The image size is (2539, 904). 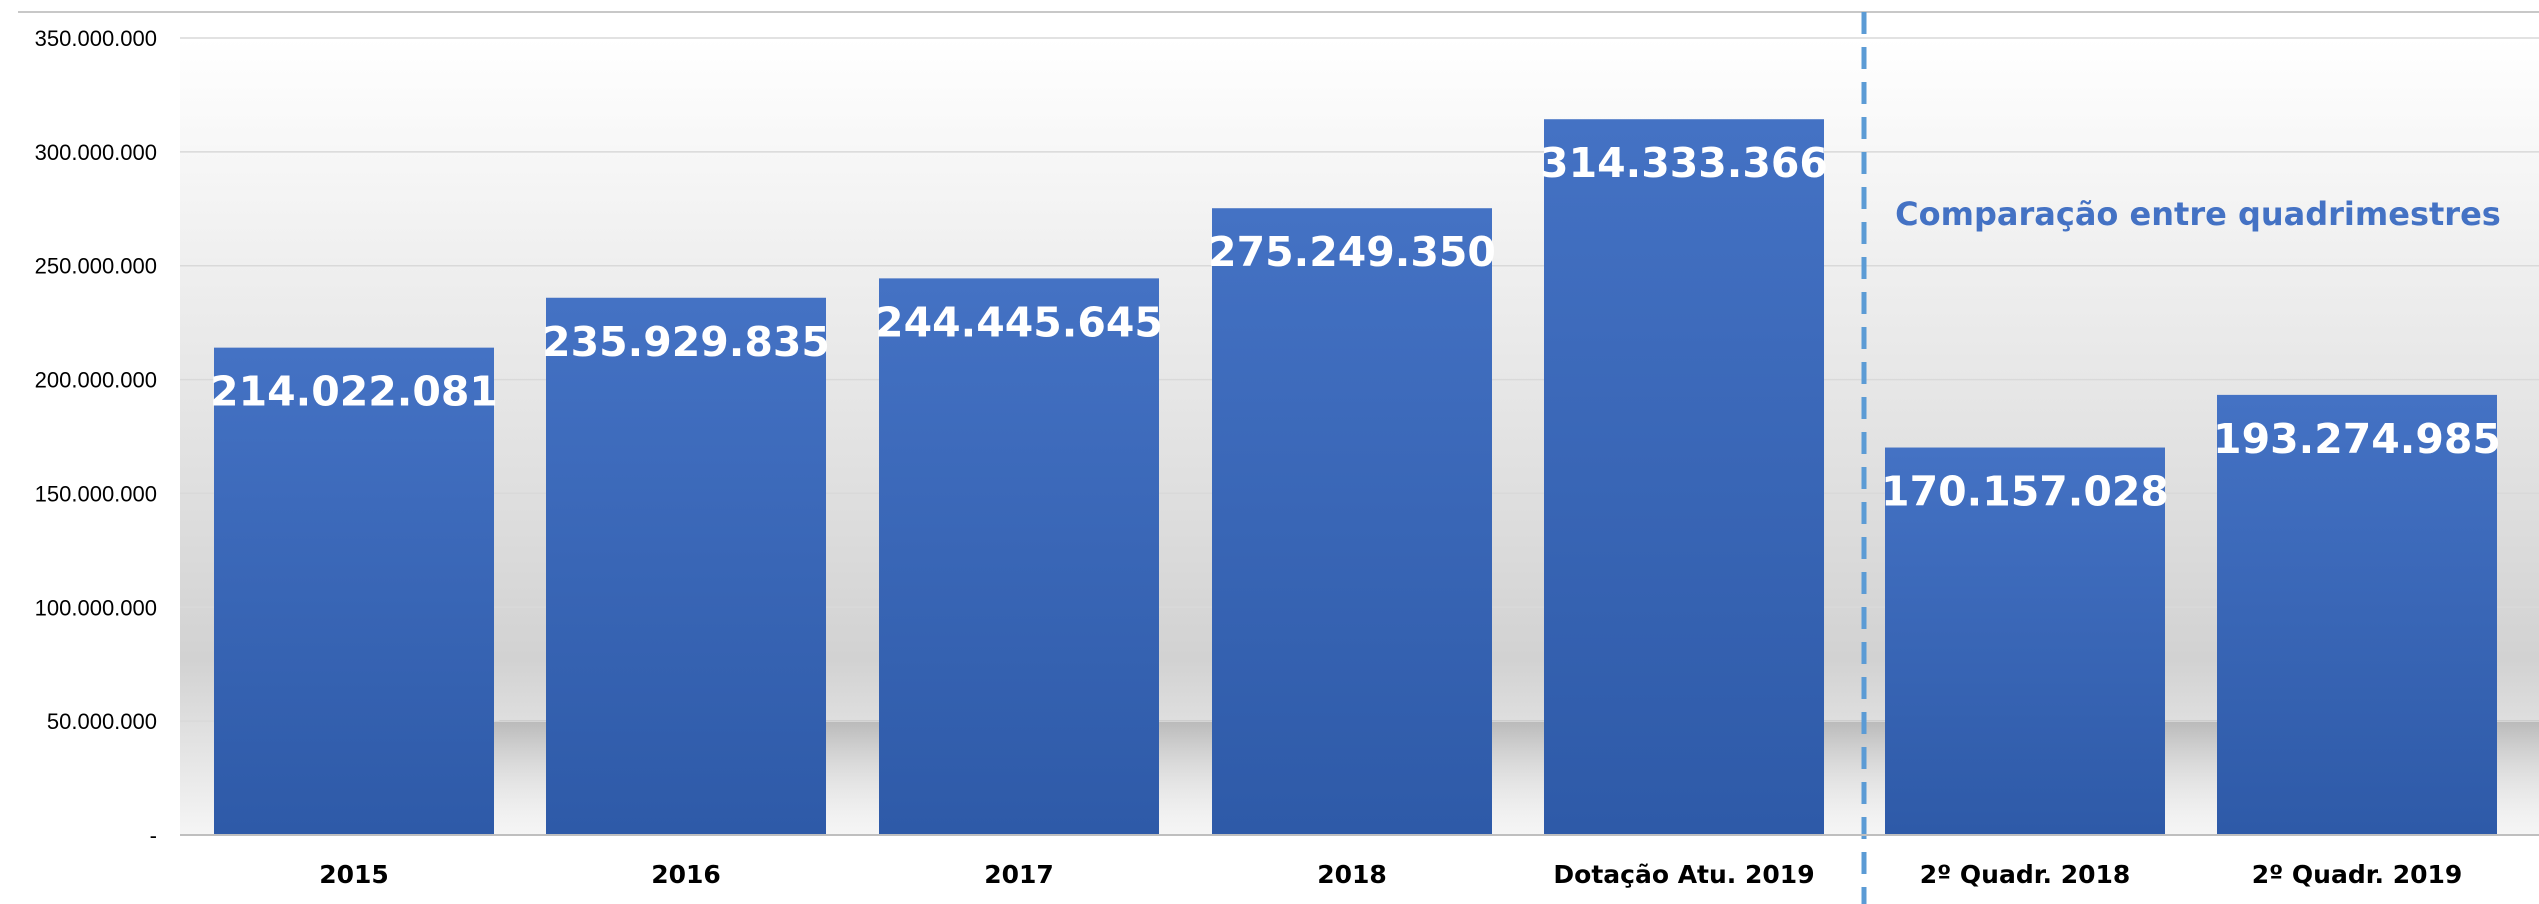 I want to click on x-tick-label: 2015, so click(x=354, y=874).